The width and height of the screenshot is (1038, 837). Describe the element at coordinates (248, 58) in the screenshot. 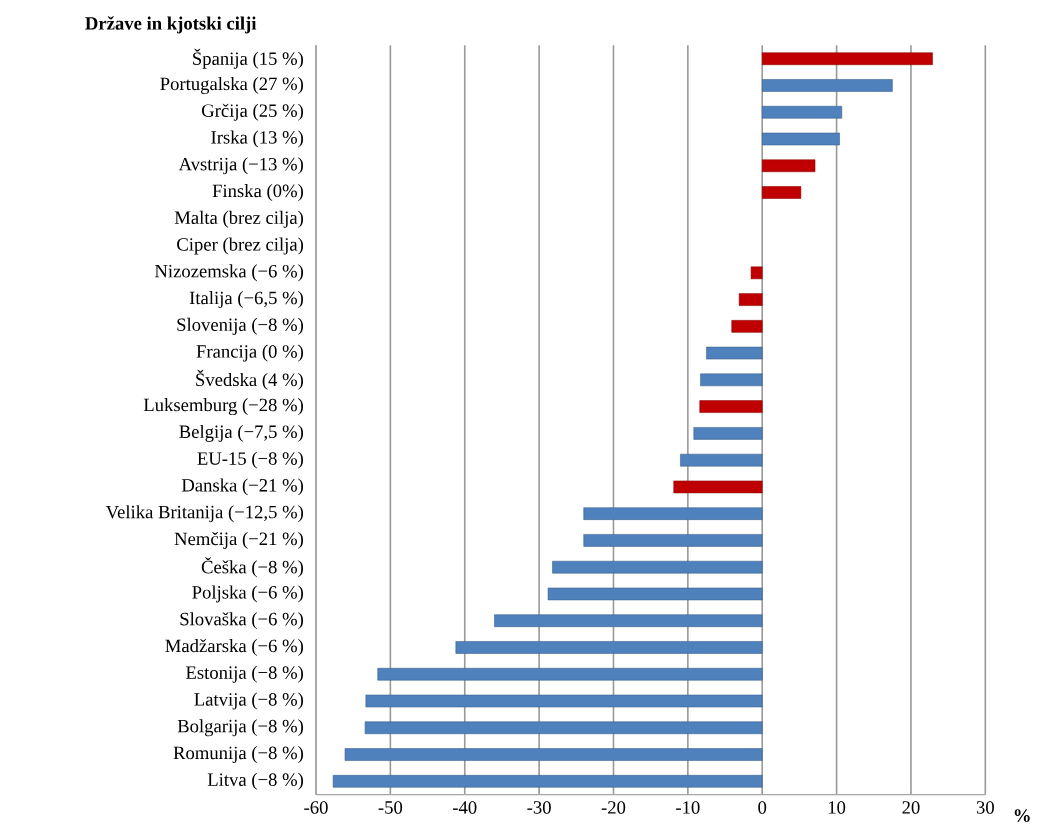

I see `y-tick-label: Španija (15 %)` at that location.